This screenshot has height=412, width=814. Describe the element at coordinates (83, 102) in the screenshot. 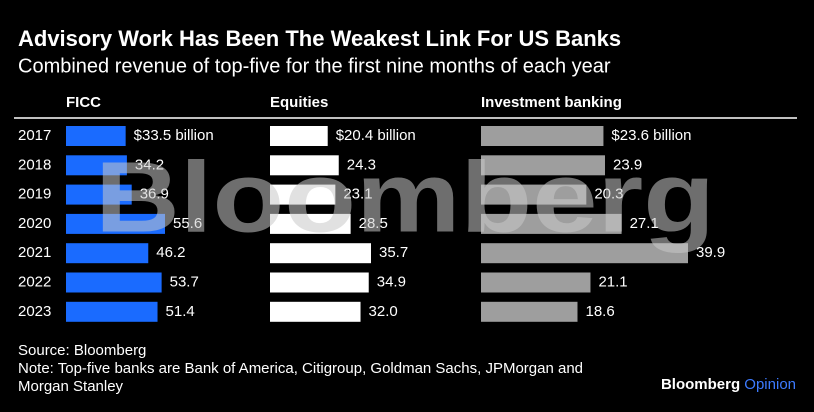

I see `legend-label: FICC` at that location.